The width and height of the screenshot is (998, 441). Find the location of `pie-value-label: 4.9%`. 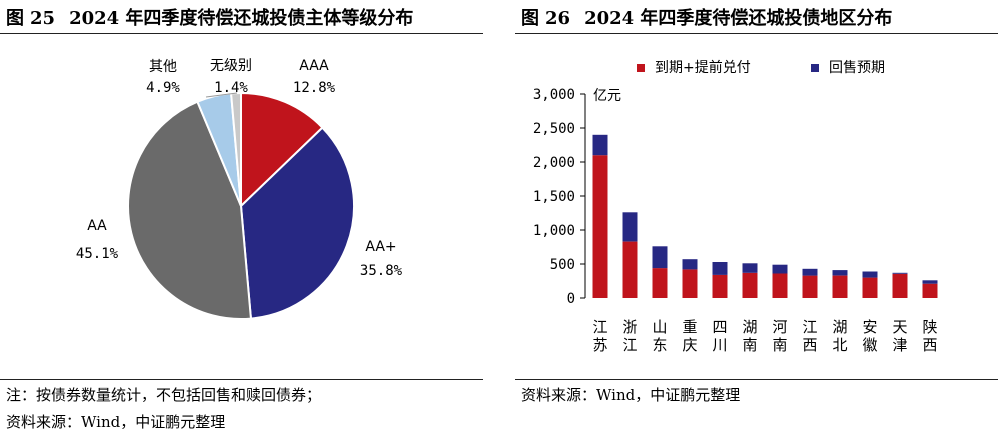

pie-value-label: 4.9% is located at coordinates (163, 88).